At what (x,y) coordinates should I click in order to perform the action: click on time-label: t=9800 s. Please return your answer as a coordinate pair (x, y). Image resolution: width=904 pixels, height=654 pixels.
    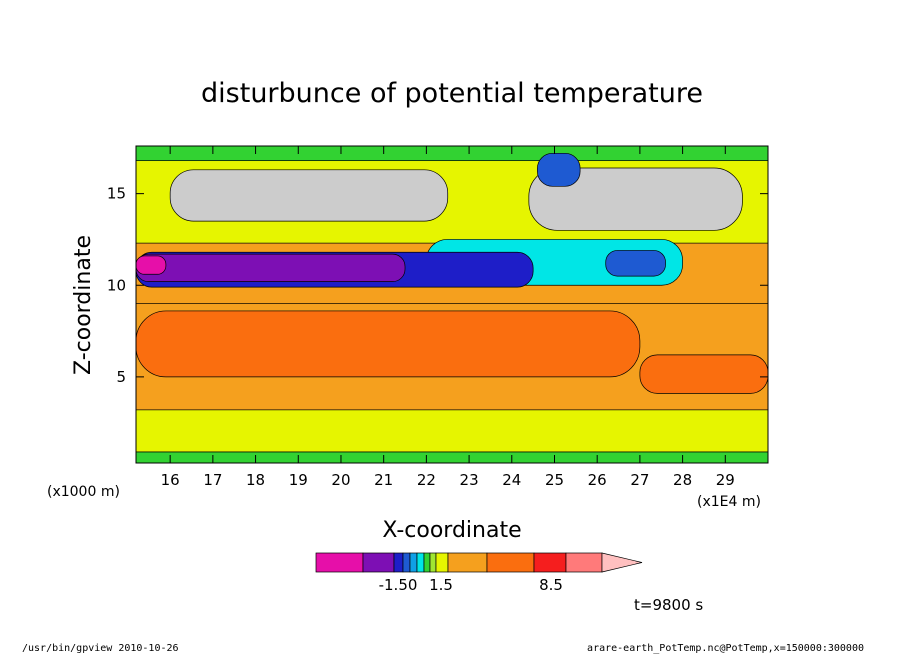
    Looking at the image, I should click on (668, 605).